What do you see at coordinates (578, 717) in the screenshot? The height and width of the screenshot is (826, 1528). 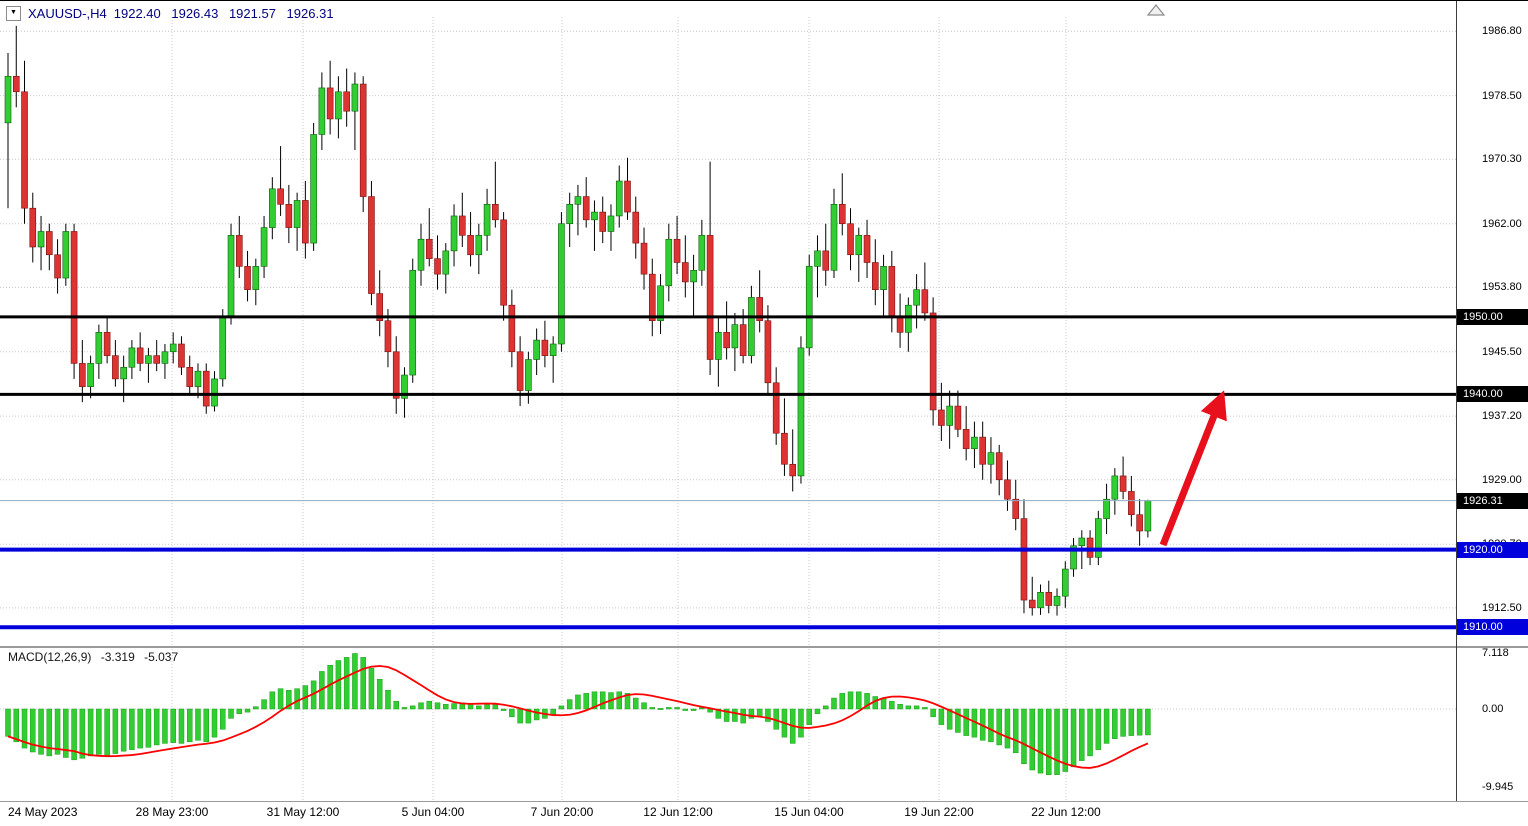 I see `macd-signal-line` at bounding box center [578, 717].